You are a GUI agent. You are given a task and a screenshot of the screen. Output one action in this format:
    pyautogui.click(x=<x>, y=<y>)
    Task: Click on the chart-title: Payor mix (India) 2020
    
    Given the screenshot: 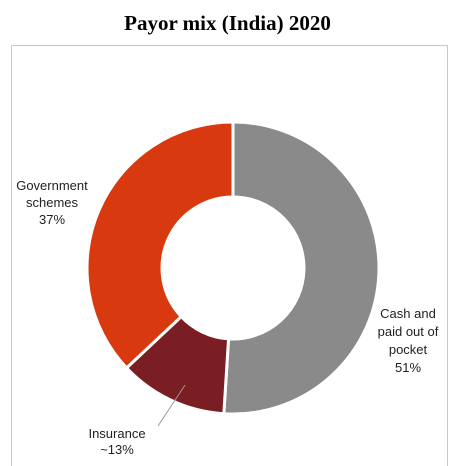 What is the action you would take?
    pyautogui.click(x=227, y=23)
    